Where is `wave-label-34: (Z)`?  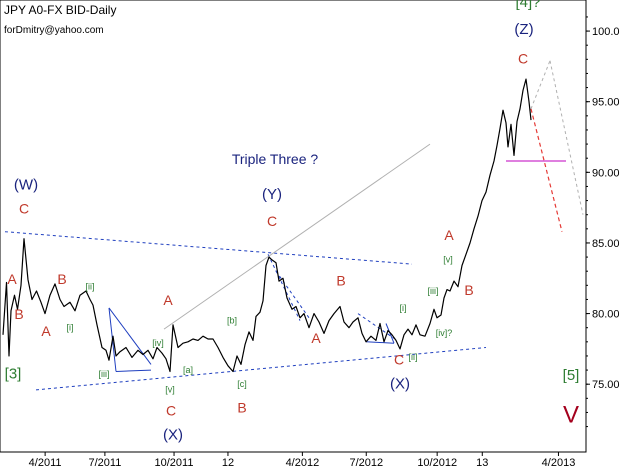
wave-label-34: (Z) is located at coordinates (523, 29).